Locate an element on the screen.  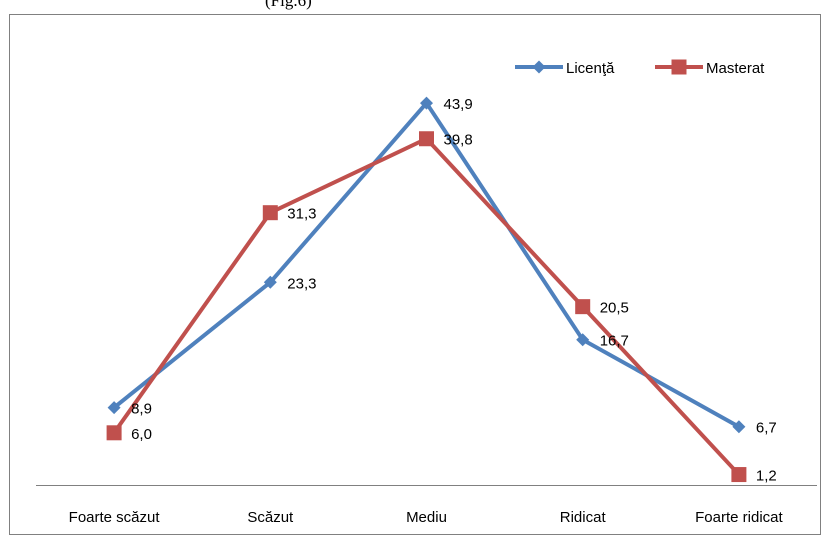
x-tick-label-scazut: Scăzut is located at coordinates (270, 517).